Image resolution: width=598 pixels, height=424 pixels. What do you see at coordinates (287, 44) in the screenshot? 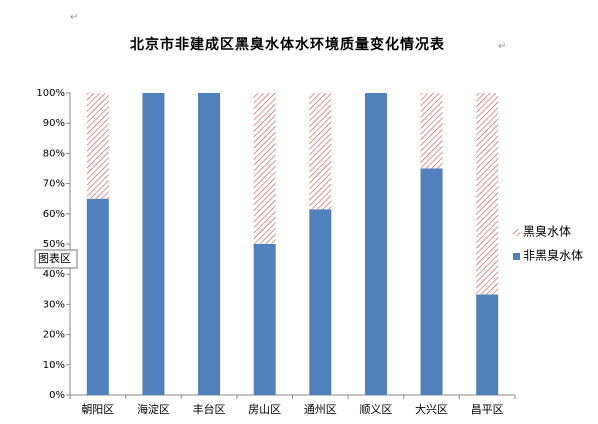
I see `chart-title: 北京市非建成区黑臭水体水环境质量变化情况表` at bounding box center [287, 44].